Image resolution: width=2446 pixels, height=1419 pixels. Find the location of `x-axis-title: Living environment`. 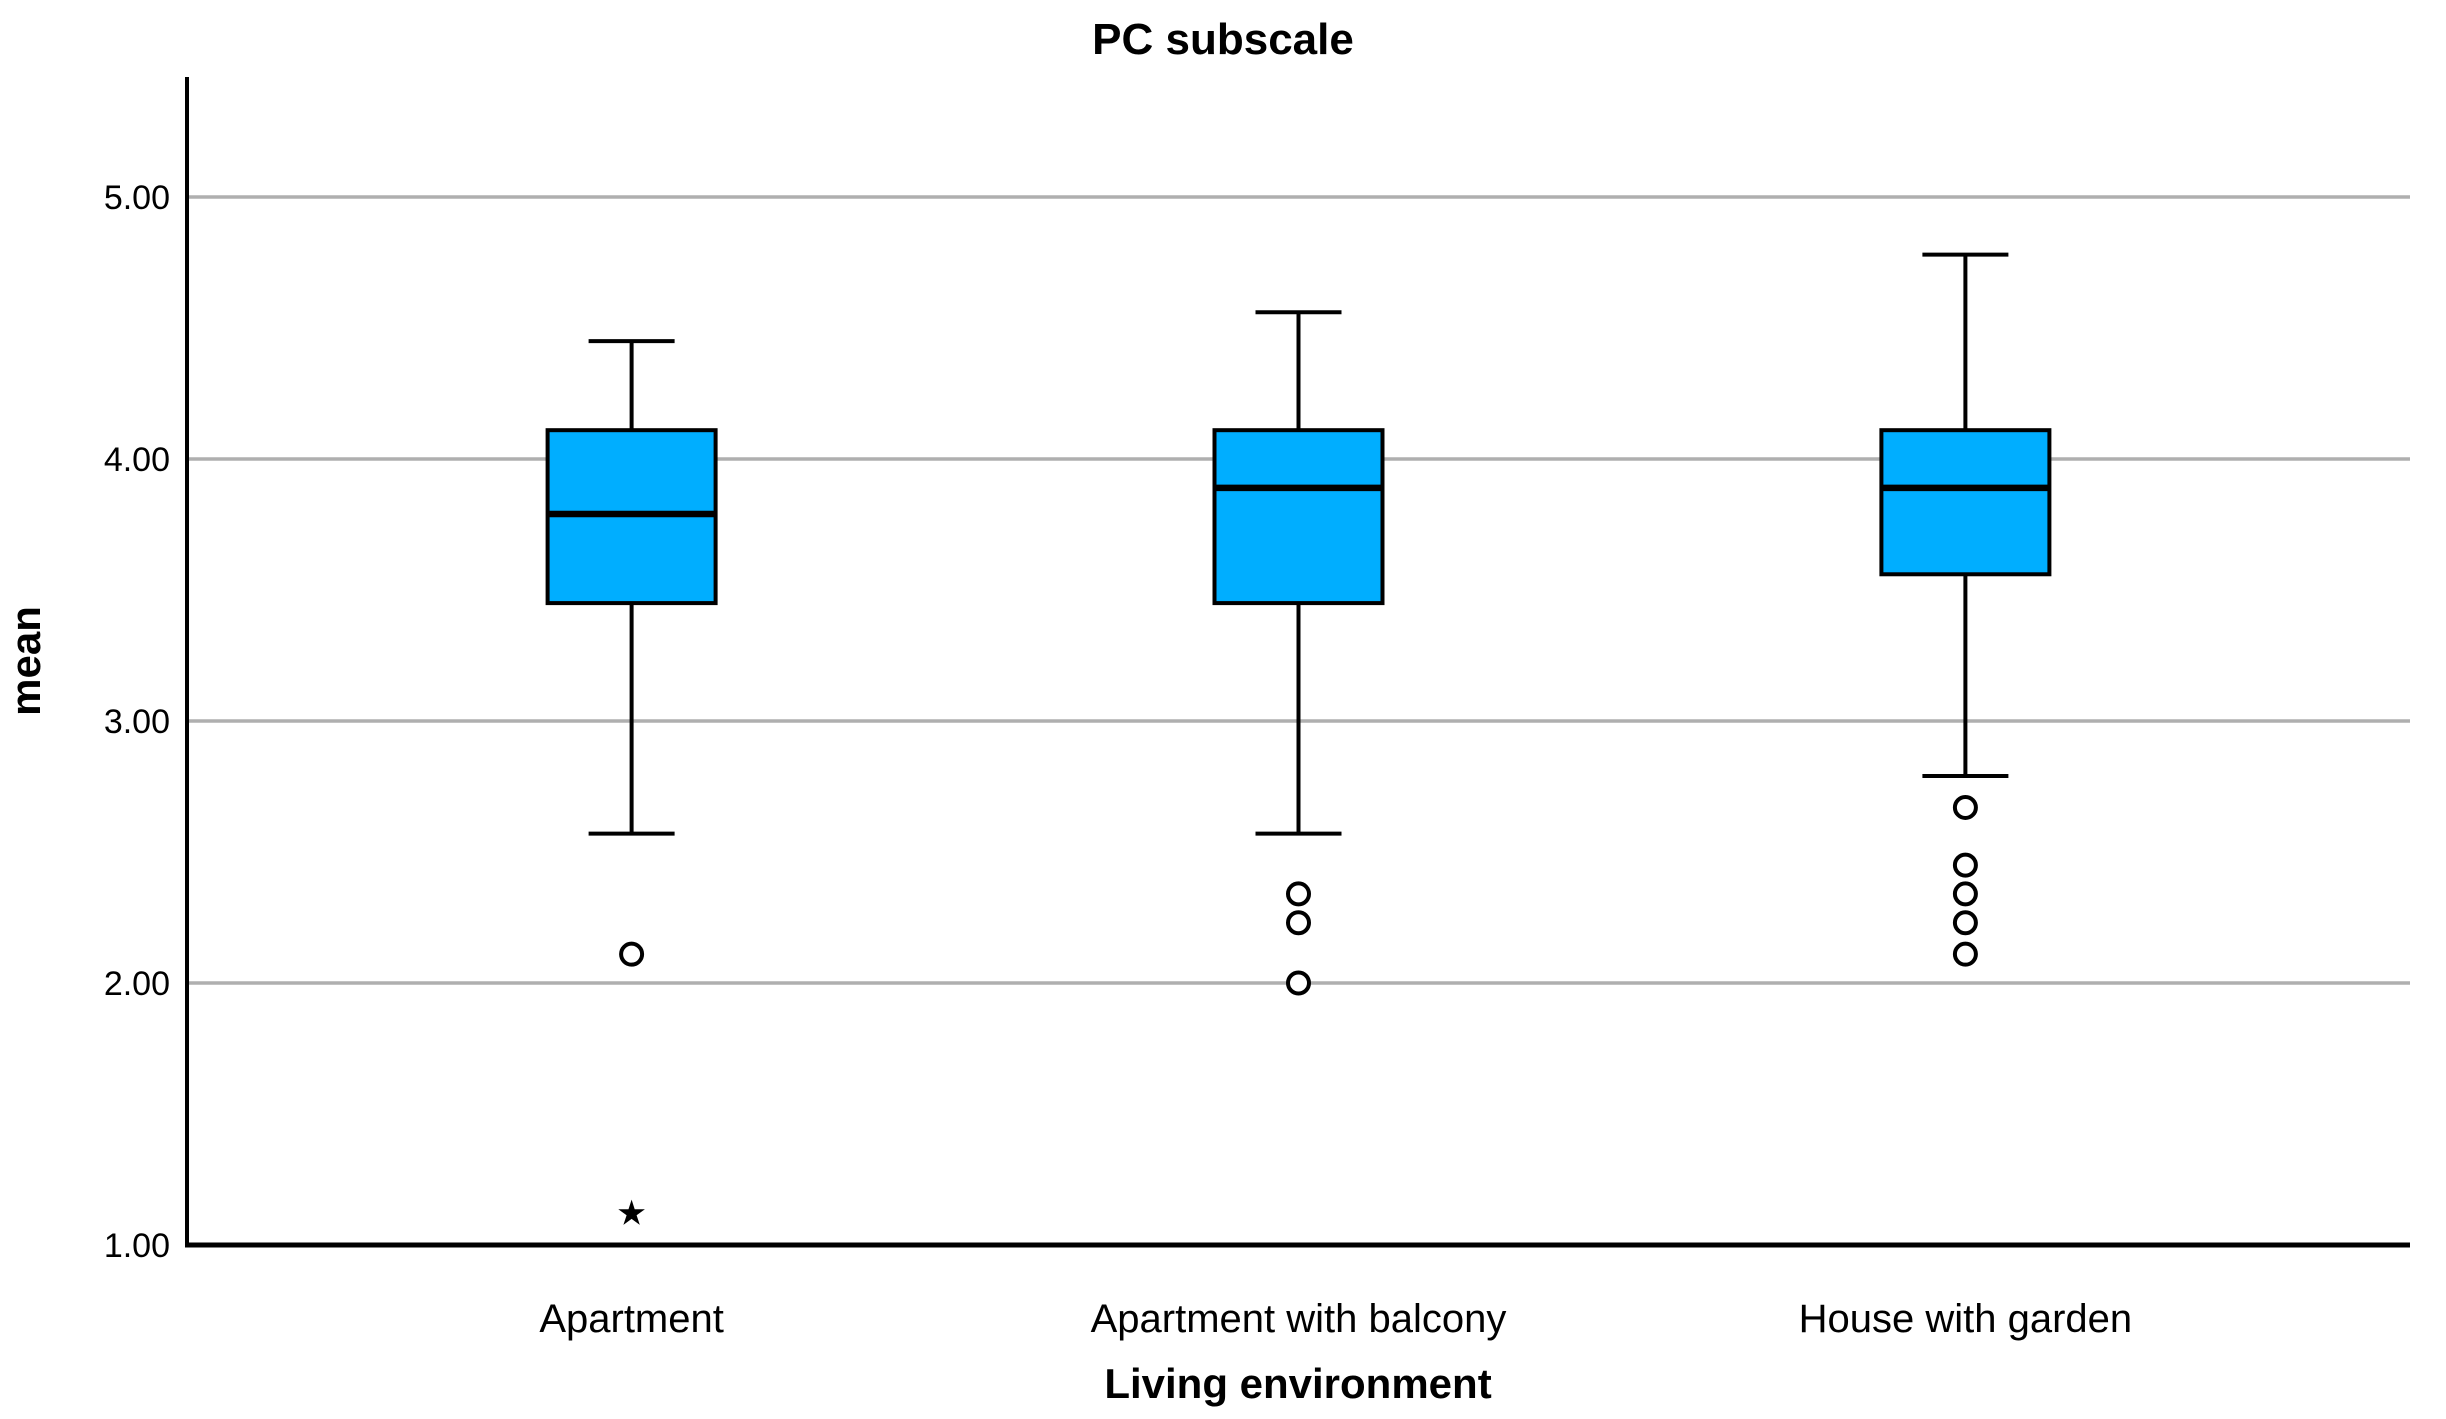

x-axis-title: Living environment is located at coordinates (1297, 1383).